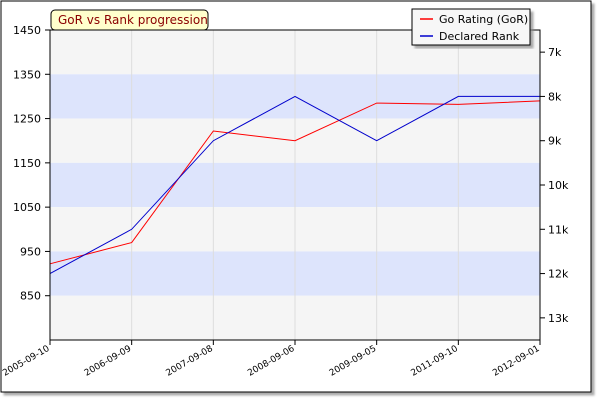 Image resolution: width=600 pixels, height=404 pixels. I want to click on chart-title: GoR vs Rank progression, so click(129, 20).